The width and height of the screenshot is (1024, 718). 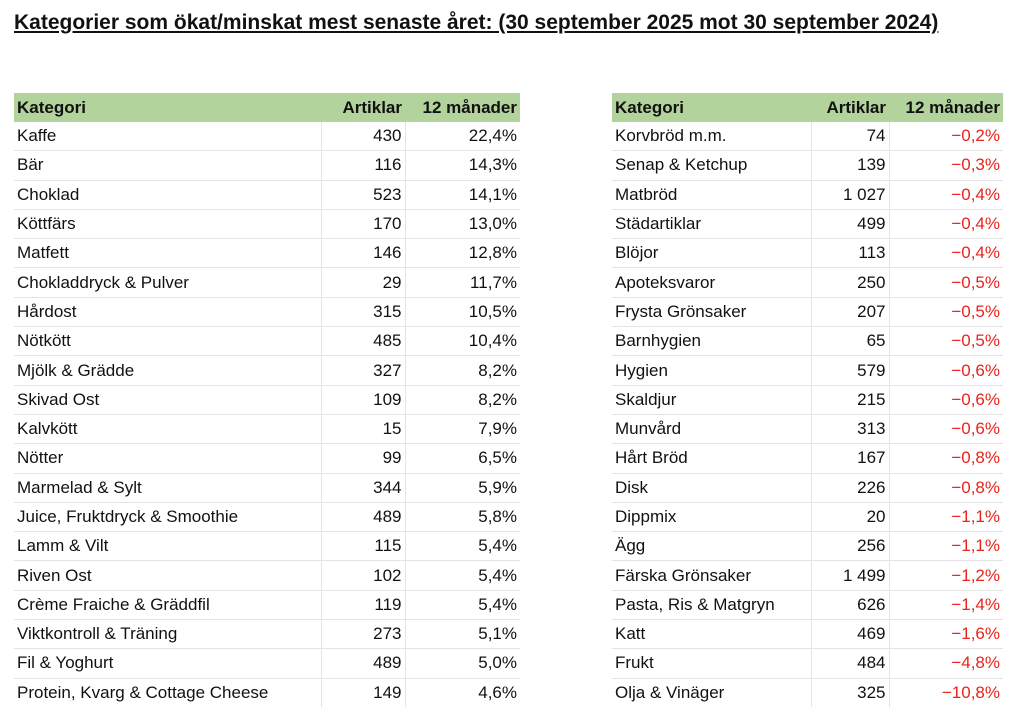 I want to click on cell-artiklar: 344, so click(x=363, y=488).